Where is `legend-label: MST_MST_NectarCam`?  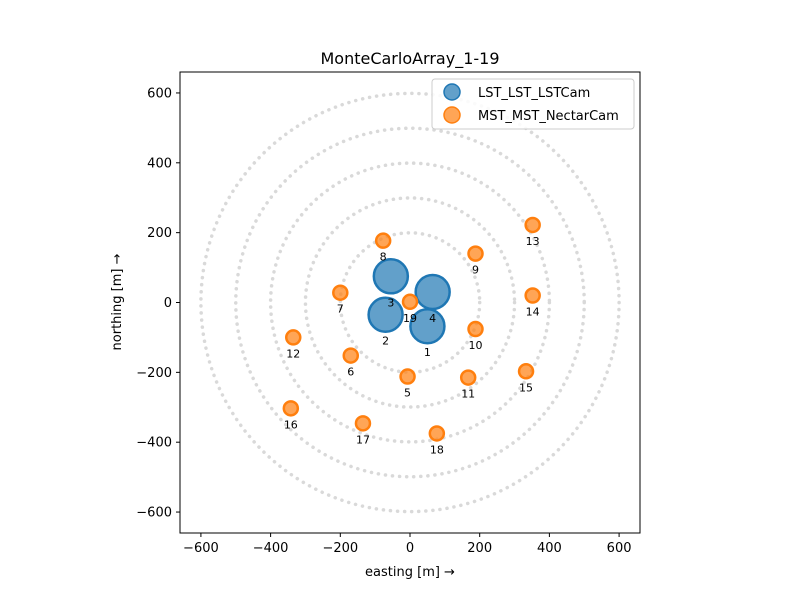 legend-label: MST_MST_NectarCam is located at coordinates (548, 116).